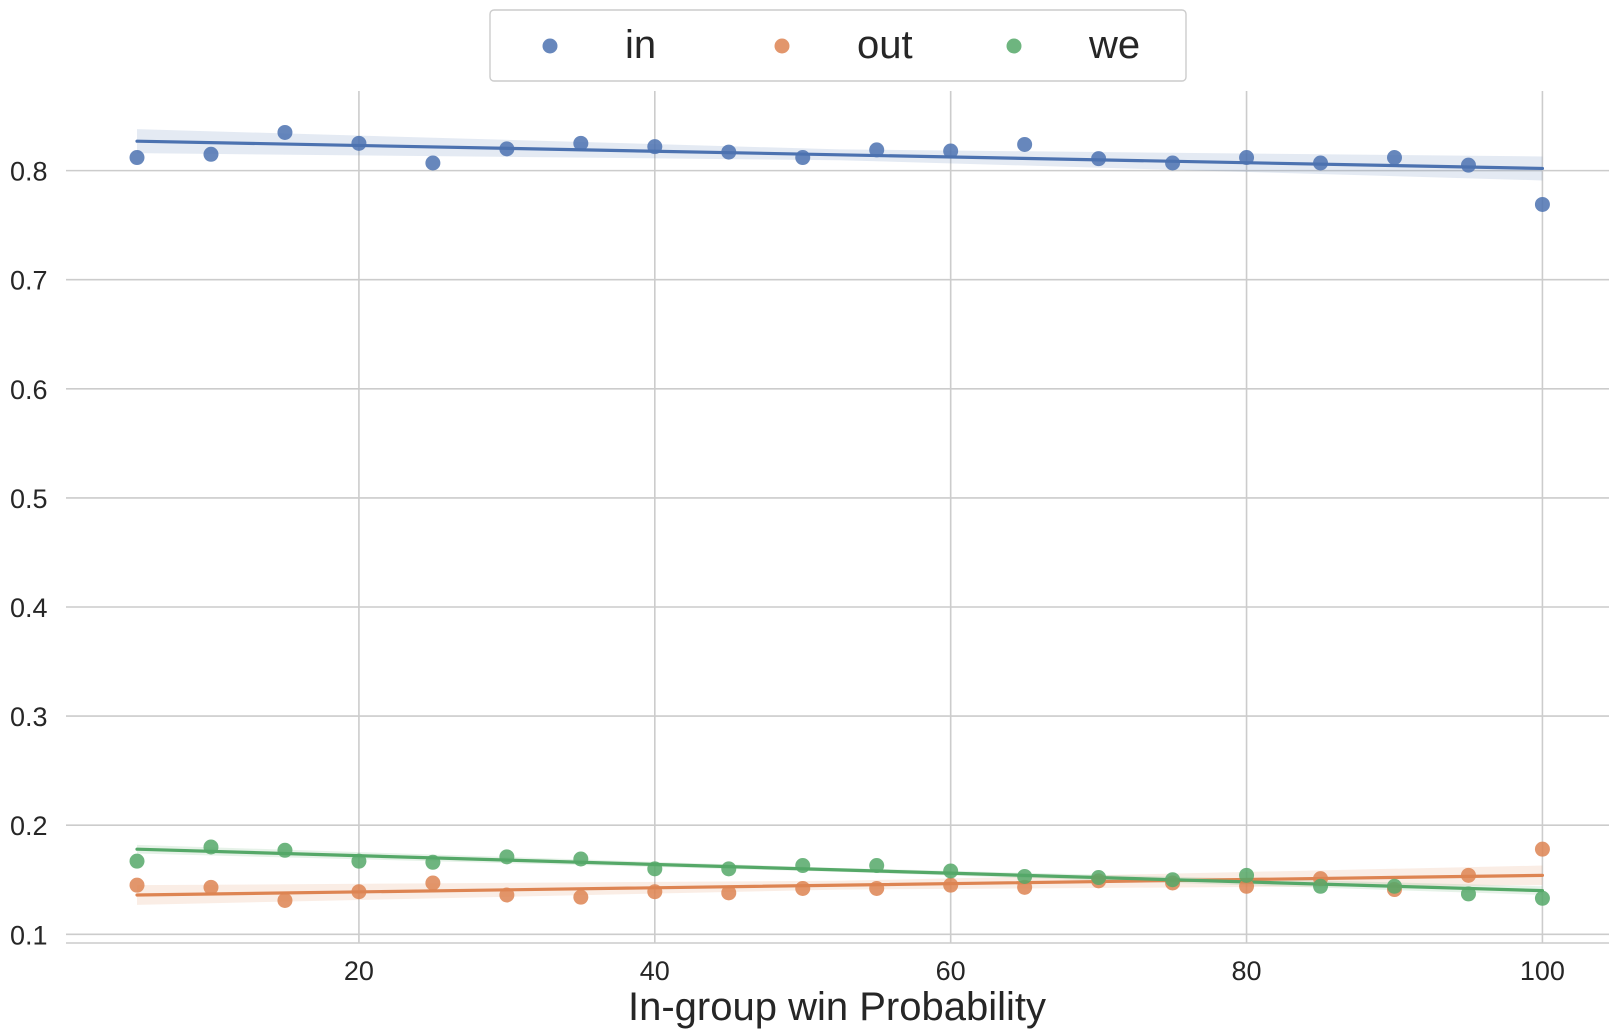  What do you see at coordinates (640, 45) in the screenshot?
I see `legend-label-in: in` at bounding box center [640, 45].